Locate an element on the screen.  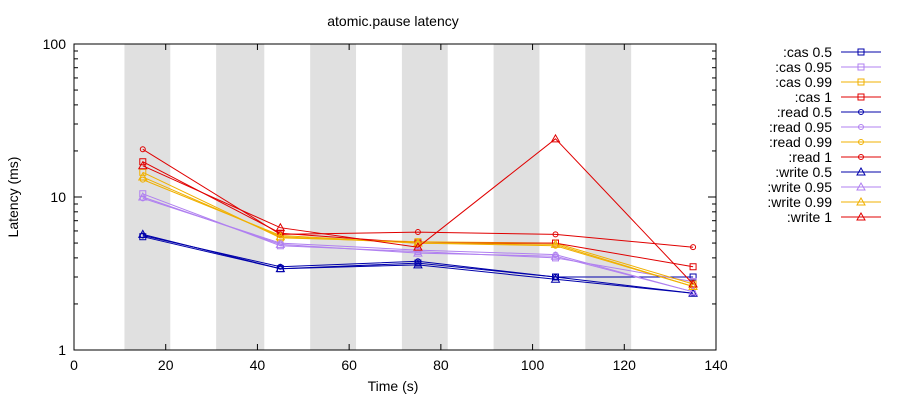
x-tick-label: 60 is located at coordinates (349, 365).